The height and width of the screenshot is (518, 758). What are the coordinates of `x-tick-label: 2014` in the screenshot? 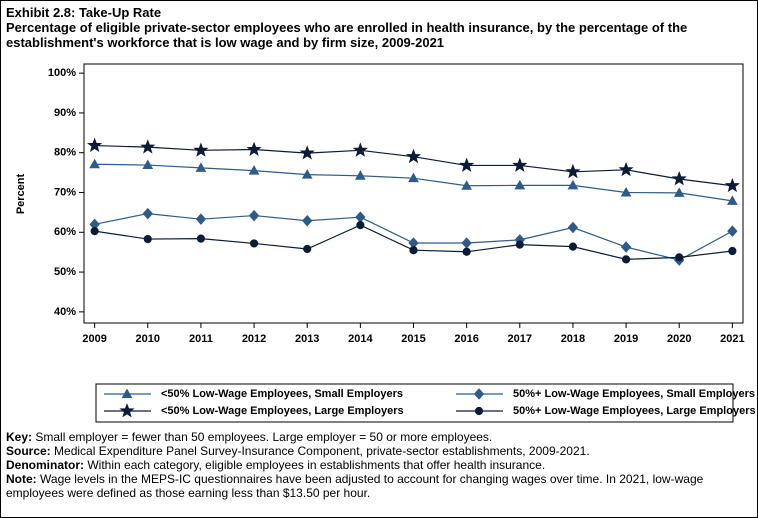 It's located at (360, 339).